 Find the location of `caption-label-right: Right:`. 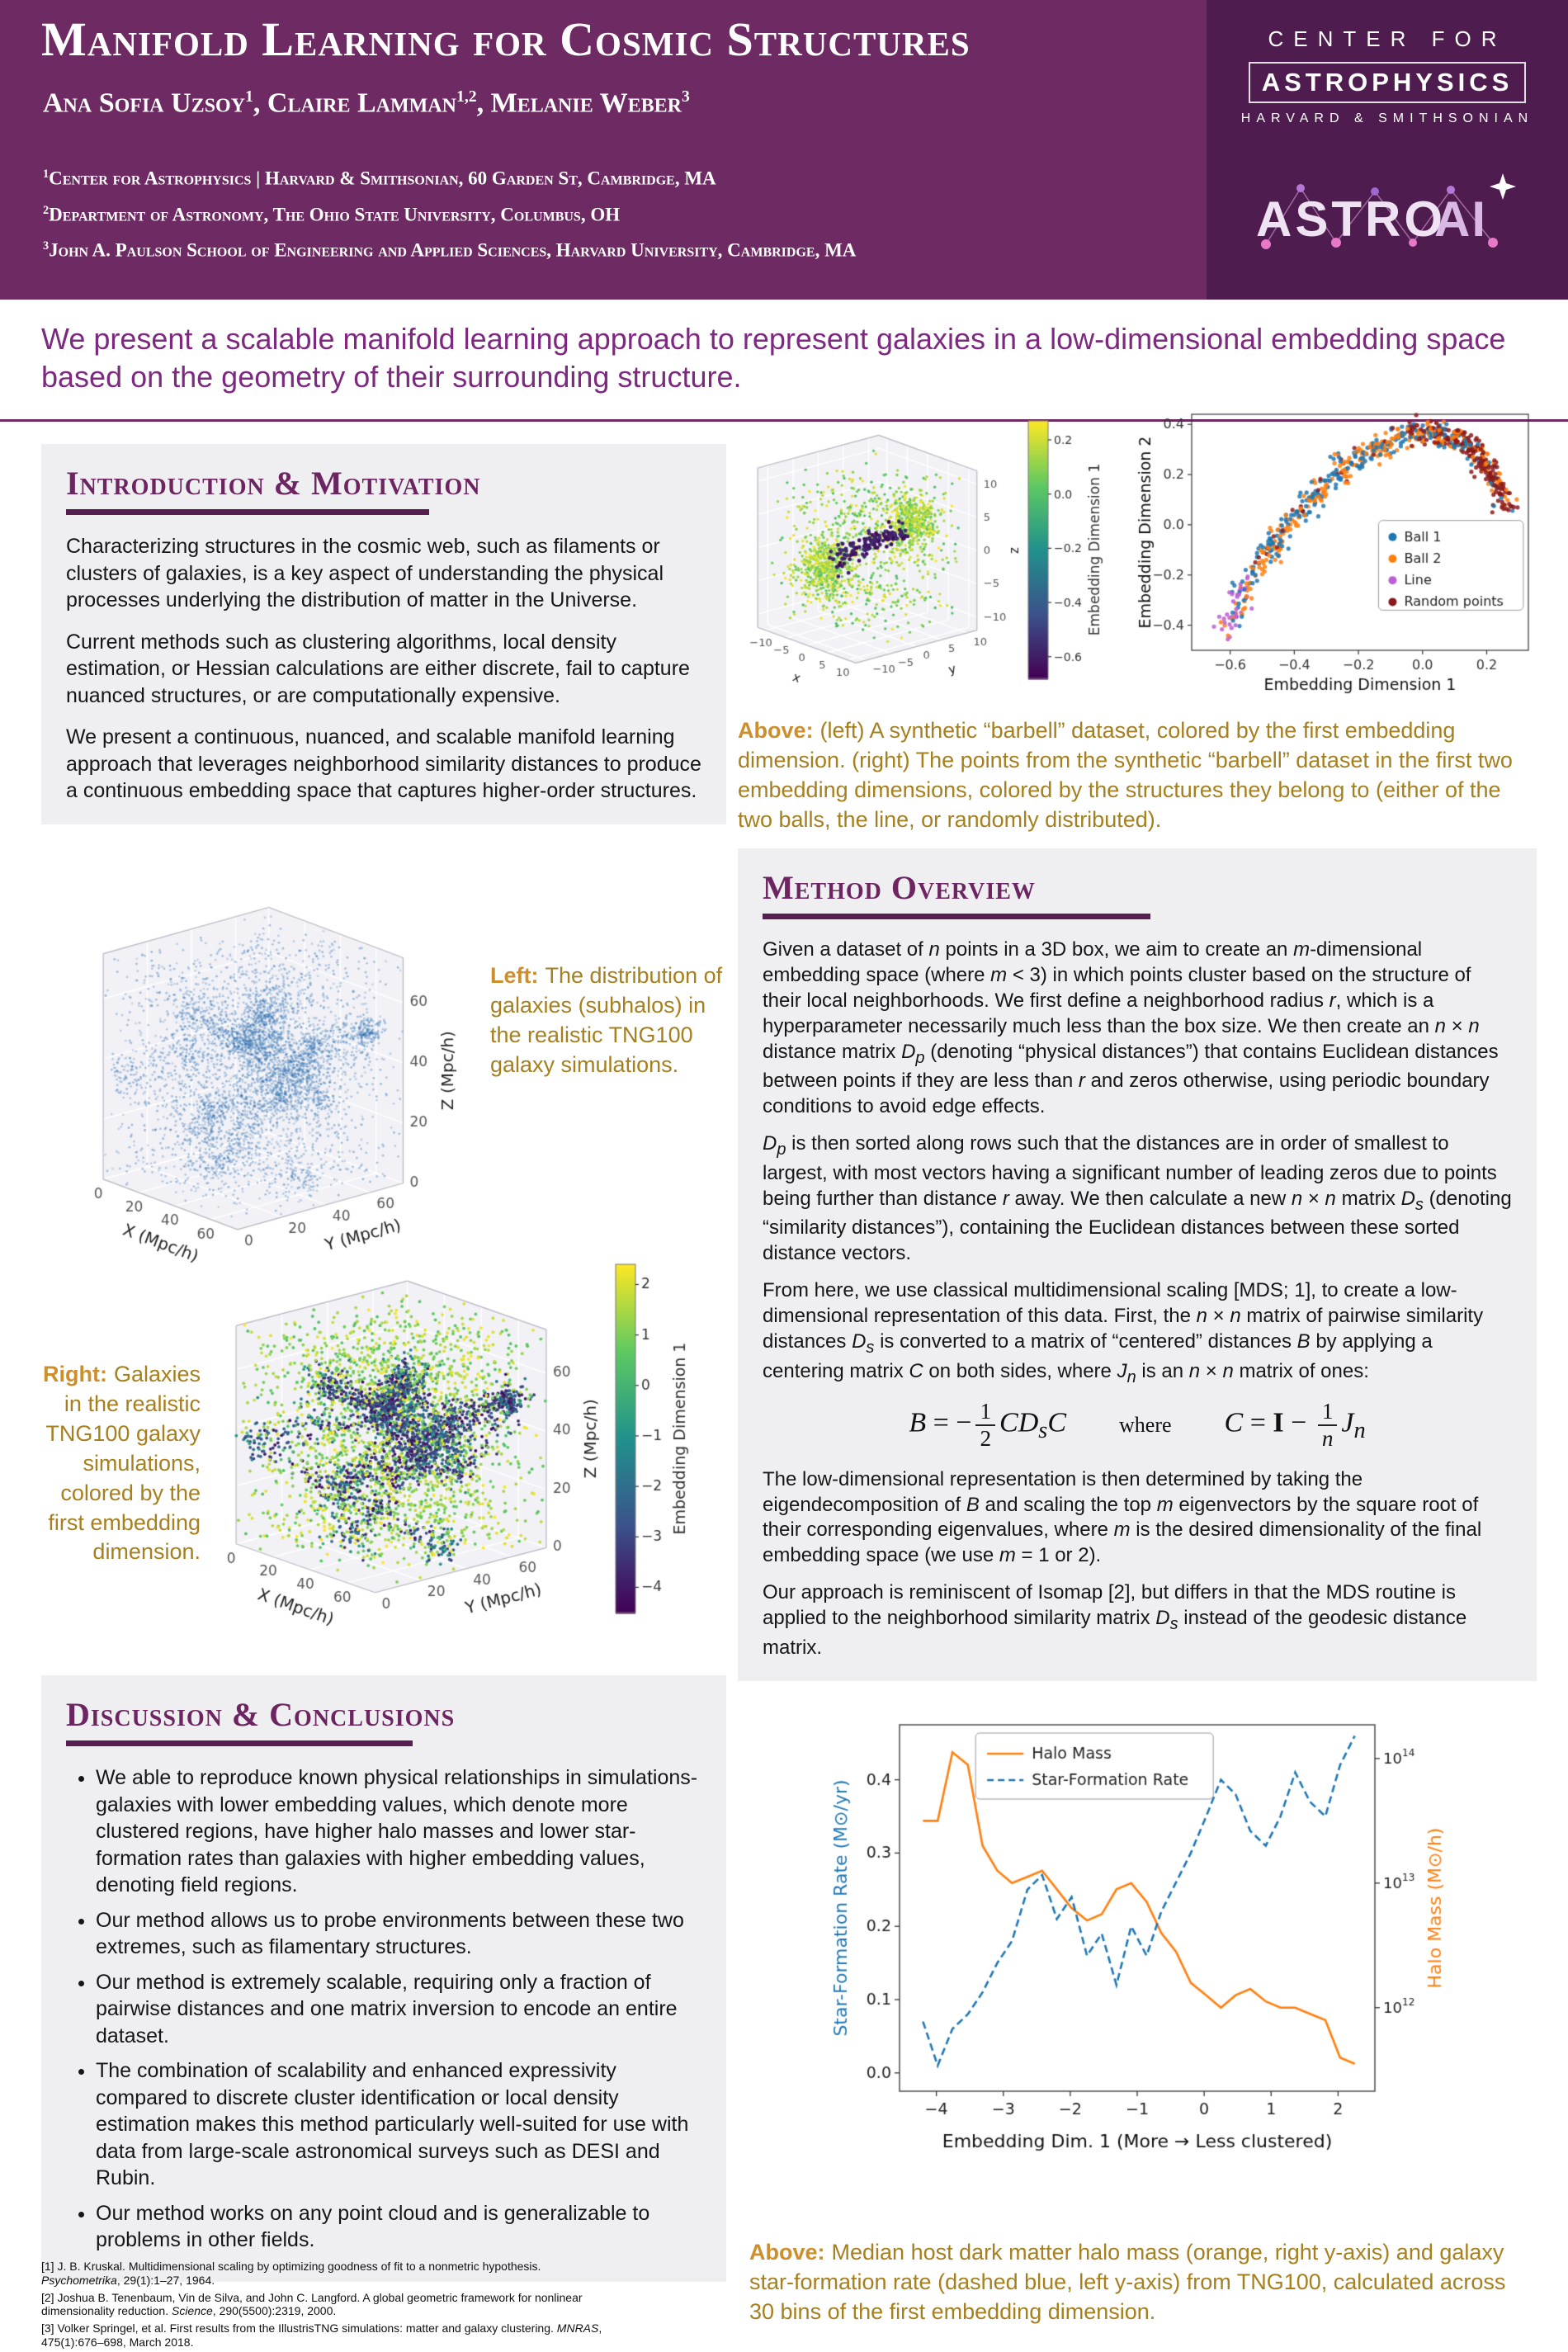

caption-label-right: Right: is located at coordinates (74, 1374).